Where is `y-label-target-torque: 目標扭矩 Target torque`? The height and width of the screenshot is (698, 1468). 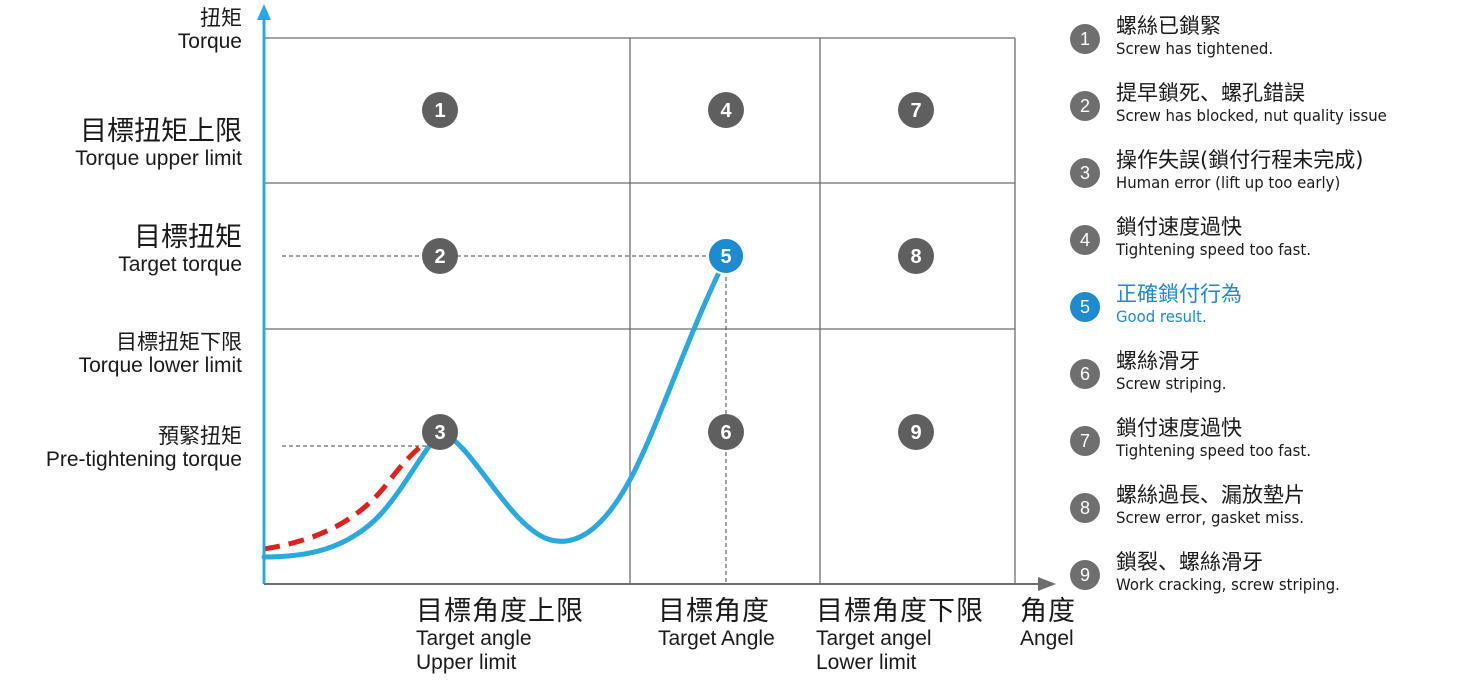
y-label-target-torque: 目標扭矩 Target torque is located at coordinates (180, 249).